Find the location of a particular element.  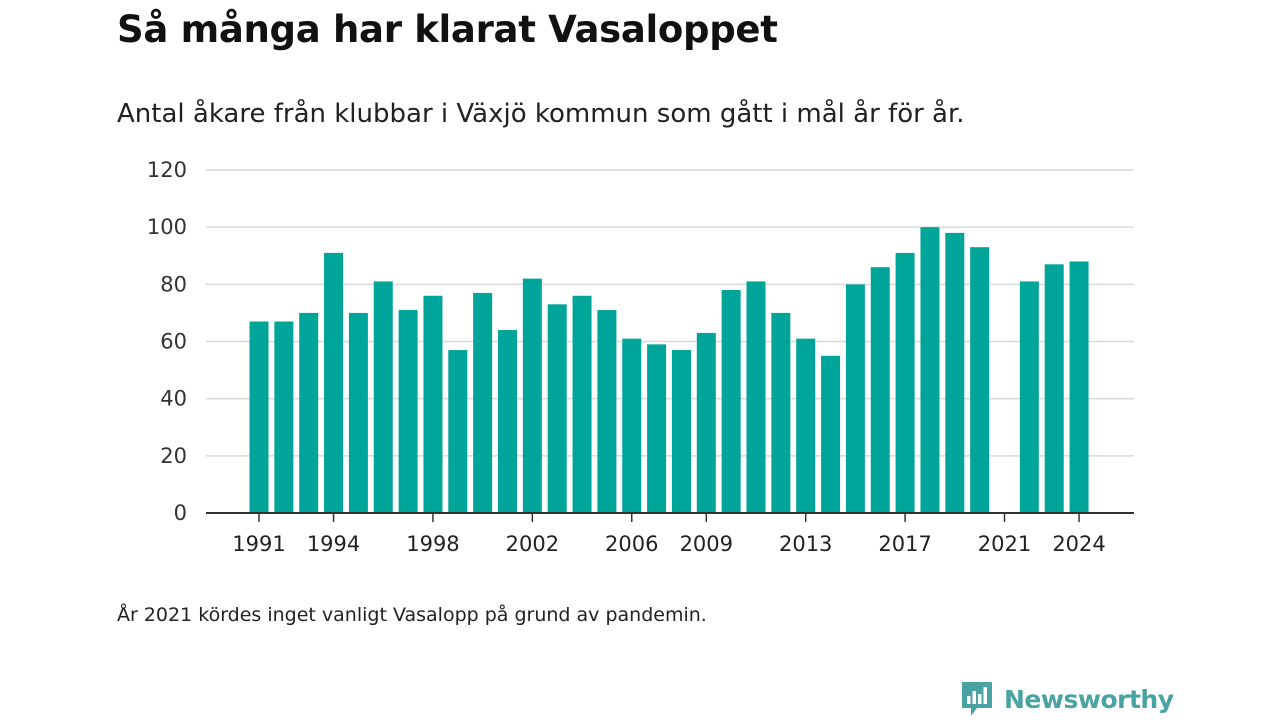

bar-1992 is located at coordinates (284, 417).